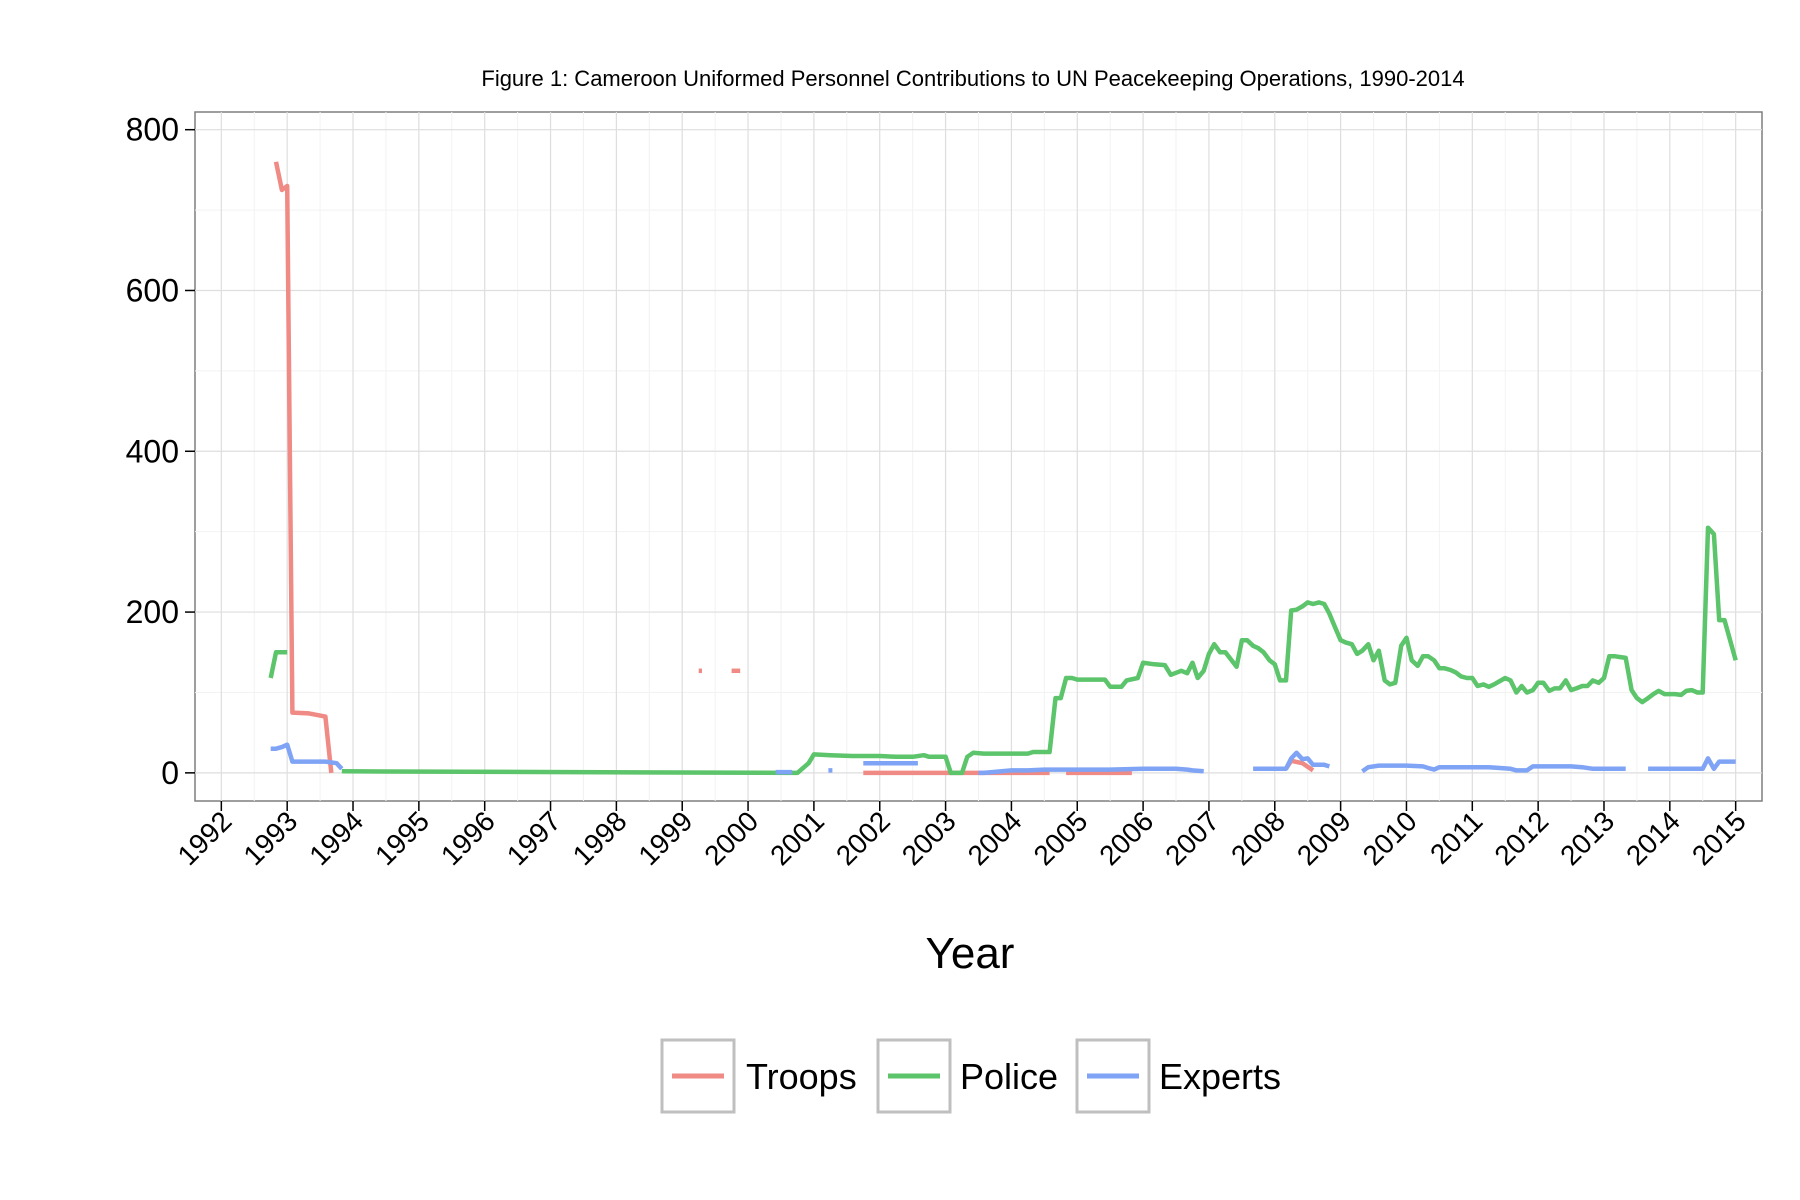 The image size is (1800, 1200). Describe the element at coordinates (1324, 838) in the screenshot. I see `x-tick-label: 2009` at that location.